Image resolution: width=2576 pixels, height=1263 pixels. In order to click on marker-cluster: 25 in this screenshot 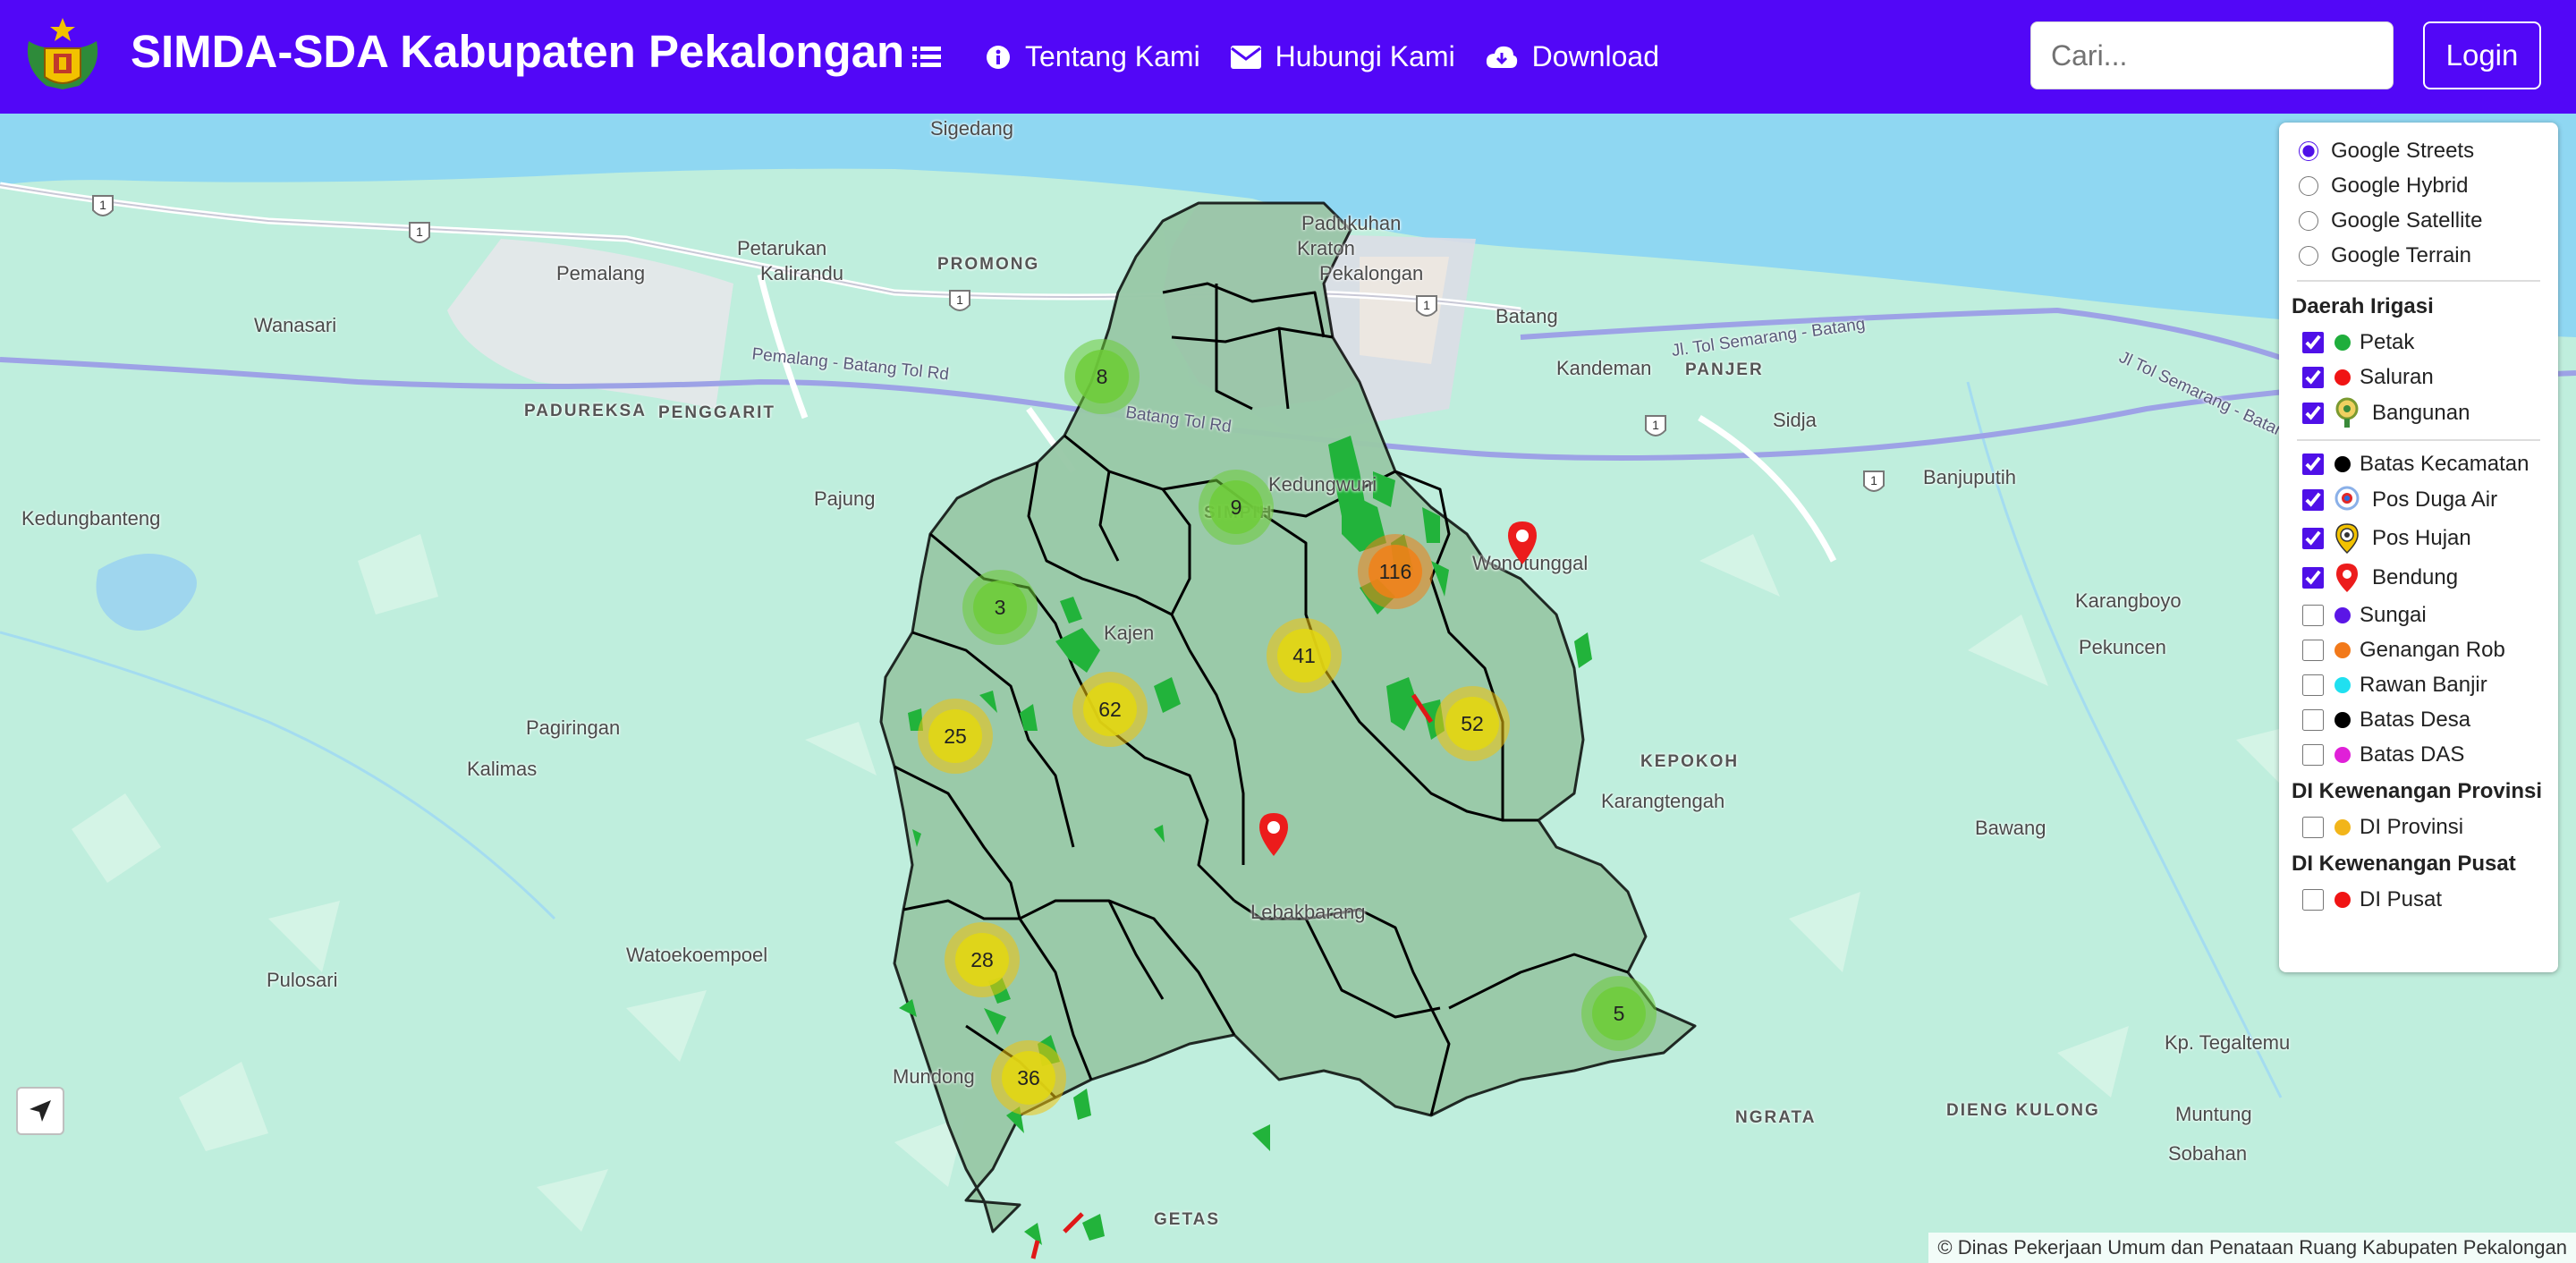, I will do `click(955, 736)`.